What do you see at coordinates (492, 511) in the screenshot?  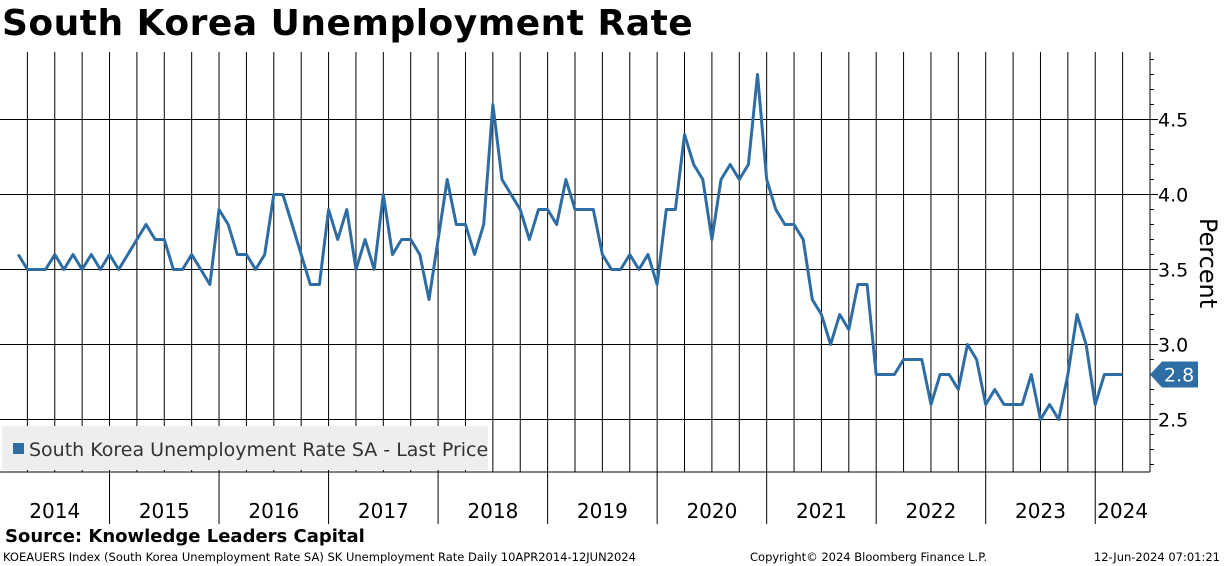 I see `x-tick-label: 2018` at bounding box center [492, 511].